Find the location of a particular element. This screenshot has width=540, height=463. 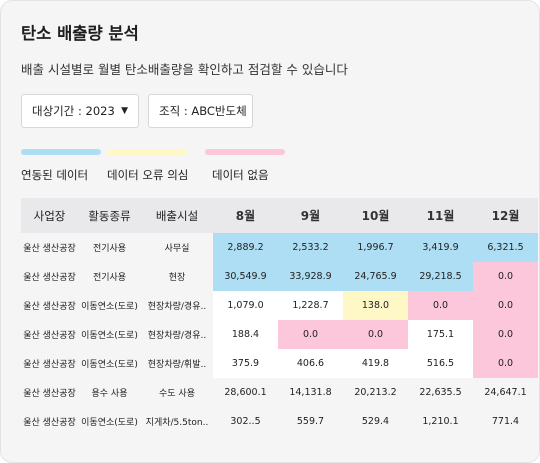

cell-value: 29,218.5 is located at coordinates (440, 276).